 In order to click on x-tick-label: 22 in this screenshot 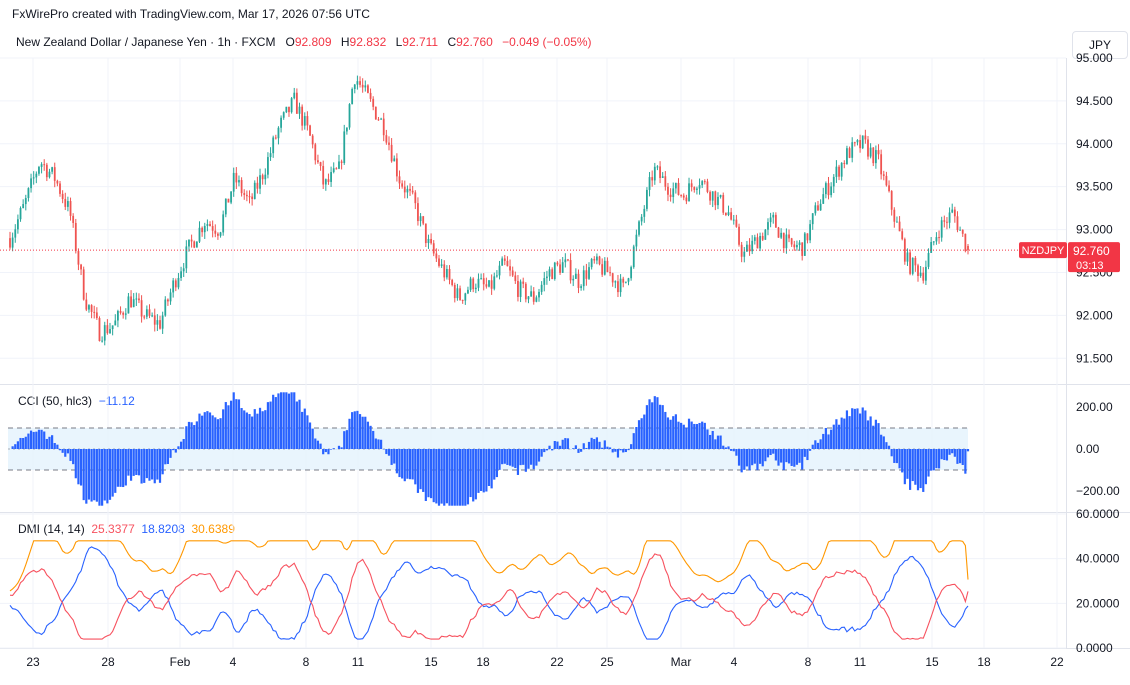, I will do `click(1057, 662)`.